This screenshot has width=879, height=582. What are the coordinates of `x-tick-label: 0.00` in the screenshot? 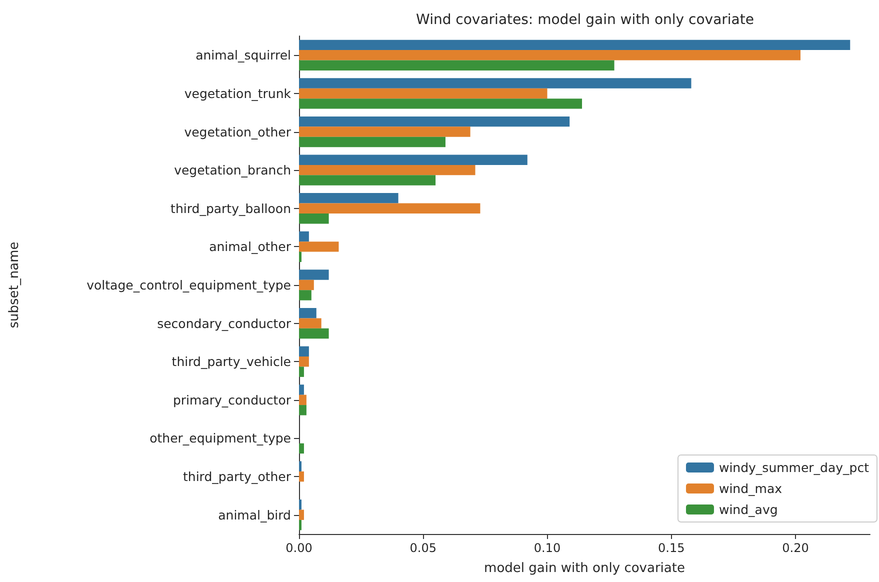 It's located at (299, 548).